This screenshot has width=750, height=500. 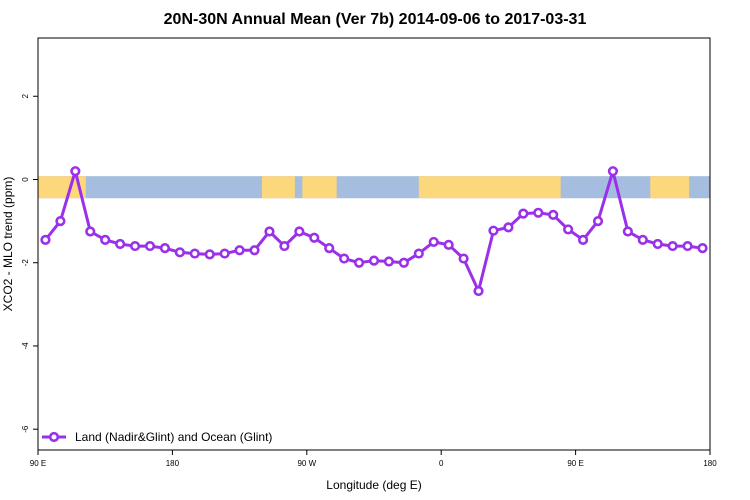 What do you see at coordinates (441, 463) in the screenshot?
I see `x-tick-label: 0` at bounding box center [441, 463].